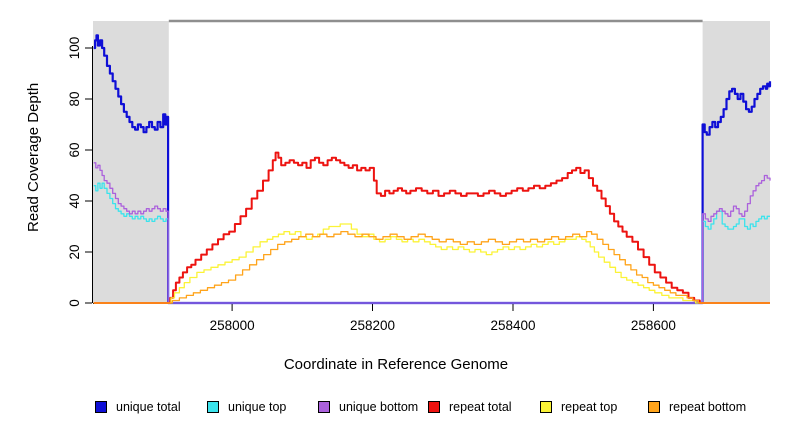  What do you see at coordinates (736, 162) in the screenshot?
I see `flank-region-right` at bounding box center [736, 162].